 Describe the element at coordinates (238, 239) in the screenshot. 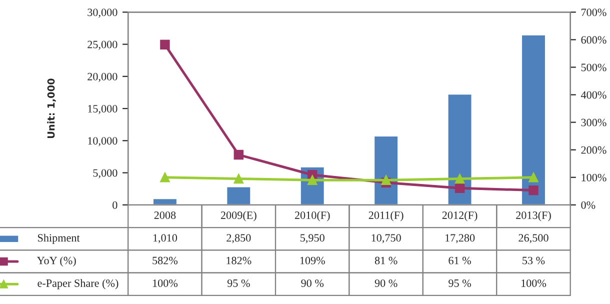

I see `data-label: 2,850` at that location.